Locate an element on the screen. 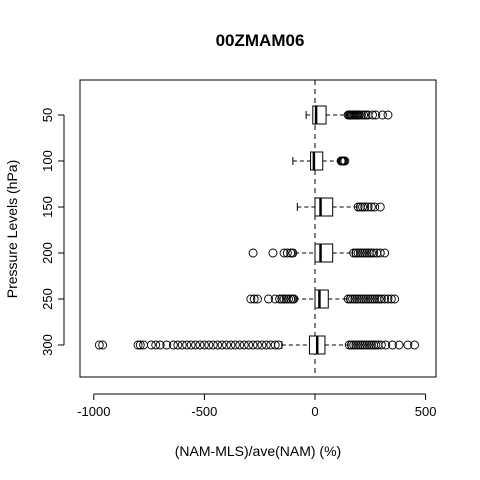 The width and height of the screenshot is (480, 480). chart-title: 00ZMAM06 is located at coordinates (260, 40).